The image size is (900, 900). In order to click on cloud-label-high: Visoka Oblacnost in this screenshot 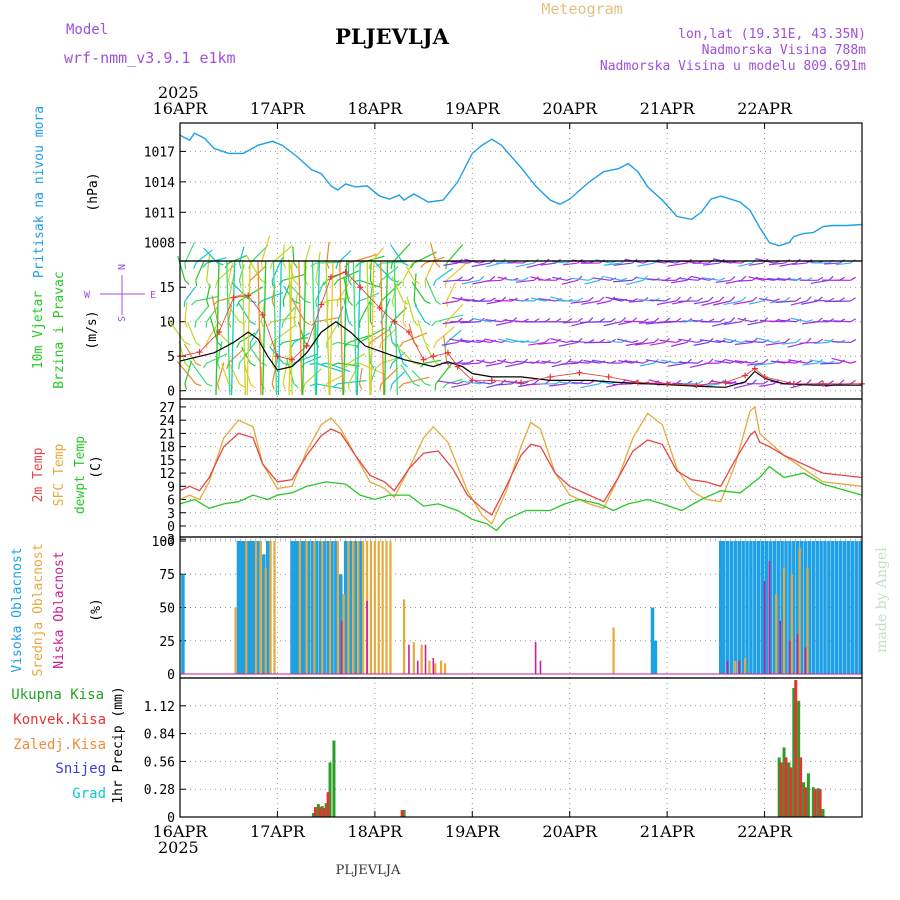, I will do `click(17, 609)`.